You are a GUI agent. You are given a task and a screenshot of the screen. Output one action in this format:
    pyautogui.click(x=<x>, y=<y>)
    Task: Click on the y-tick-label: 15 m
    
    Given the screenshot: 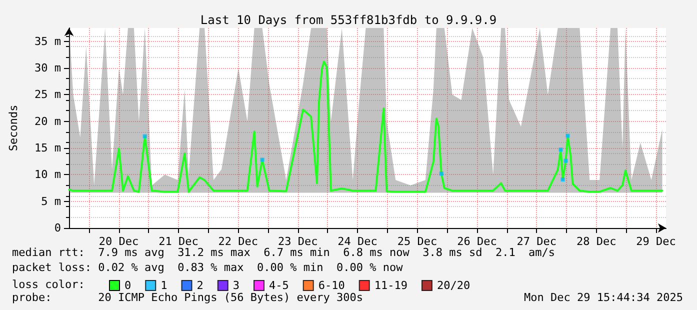 What is the action you would take?
    pyautogui.click(x=48, y=148)
    